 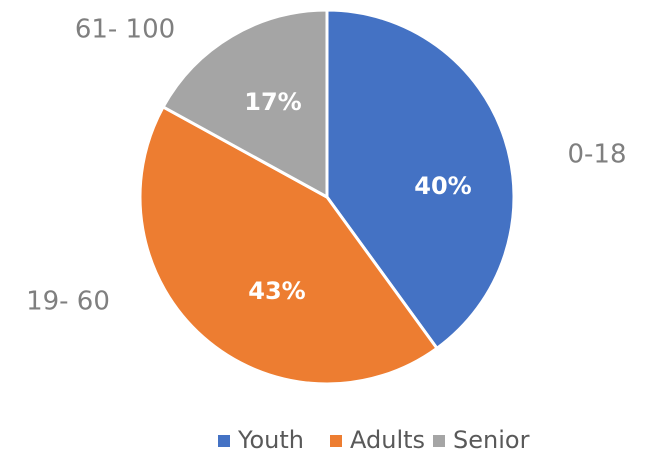 I want to click on pie-slice, so click(x=245, y=104).